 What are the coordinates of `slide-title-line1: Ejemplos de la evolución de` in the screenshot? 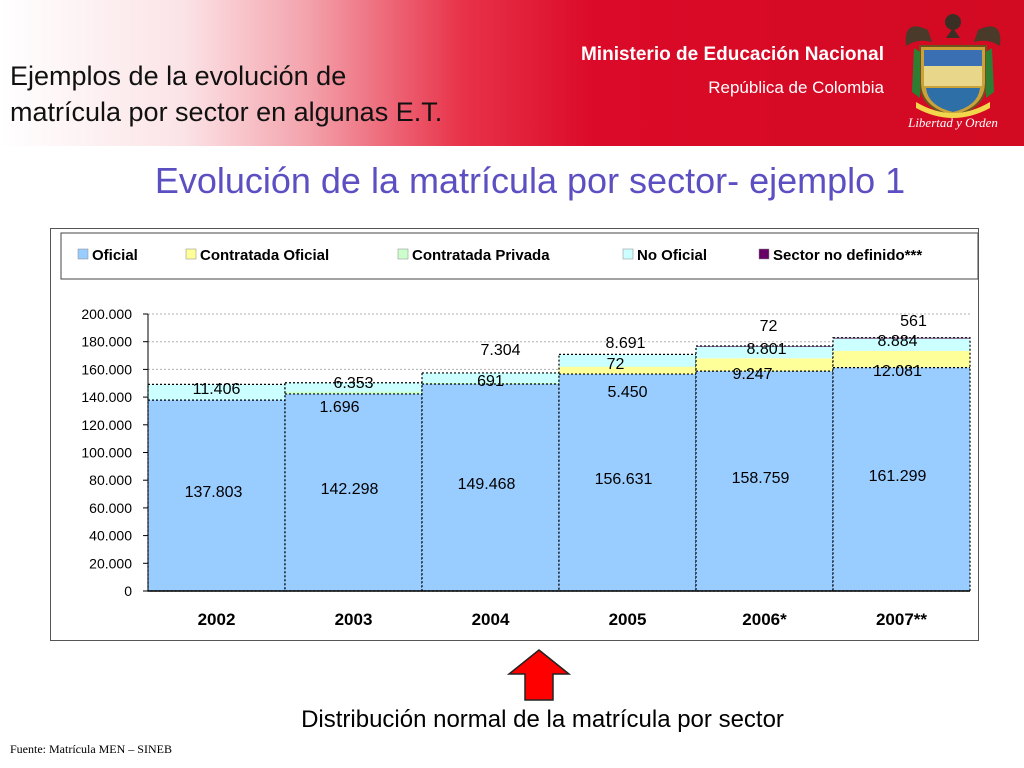 It's located at (178, 76).